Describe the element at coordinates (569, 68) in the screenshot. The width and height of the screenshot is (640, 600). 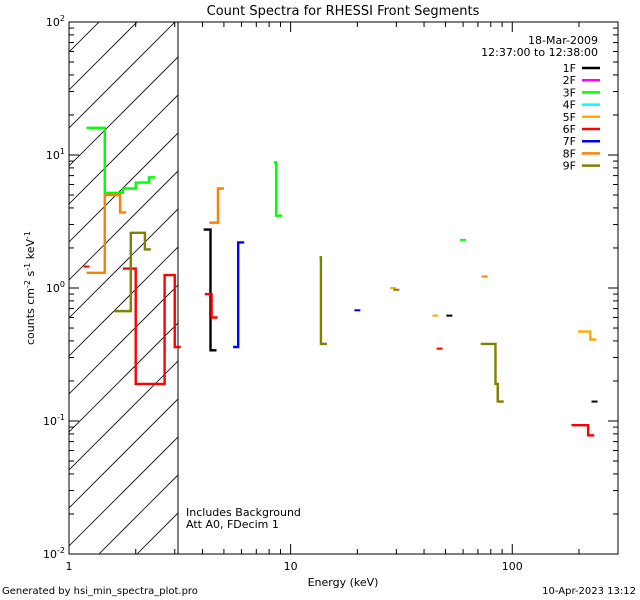
I see `legend-label: 1F` at that location.